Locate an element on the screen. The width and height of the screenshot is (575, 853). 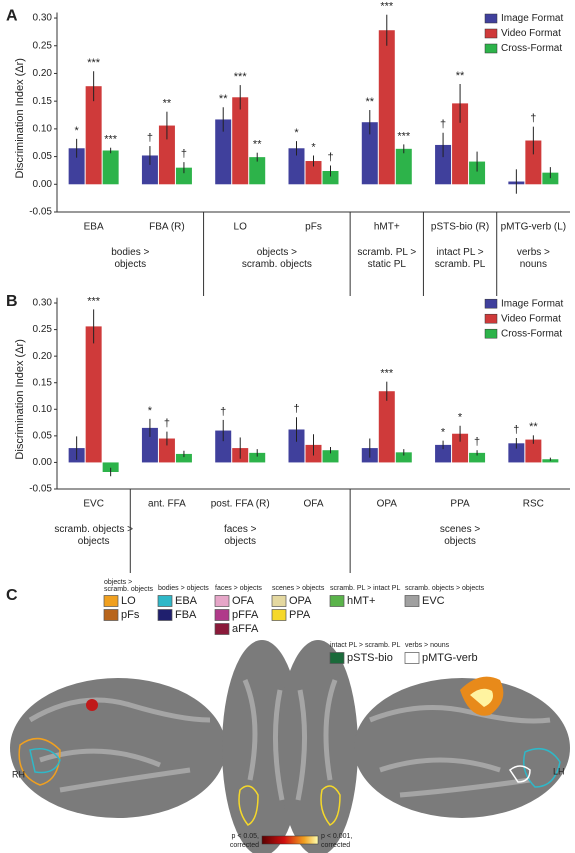
panel-label: A is located at coordinates (12, 16).